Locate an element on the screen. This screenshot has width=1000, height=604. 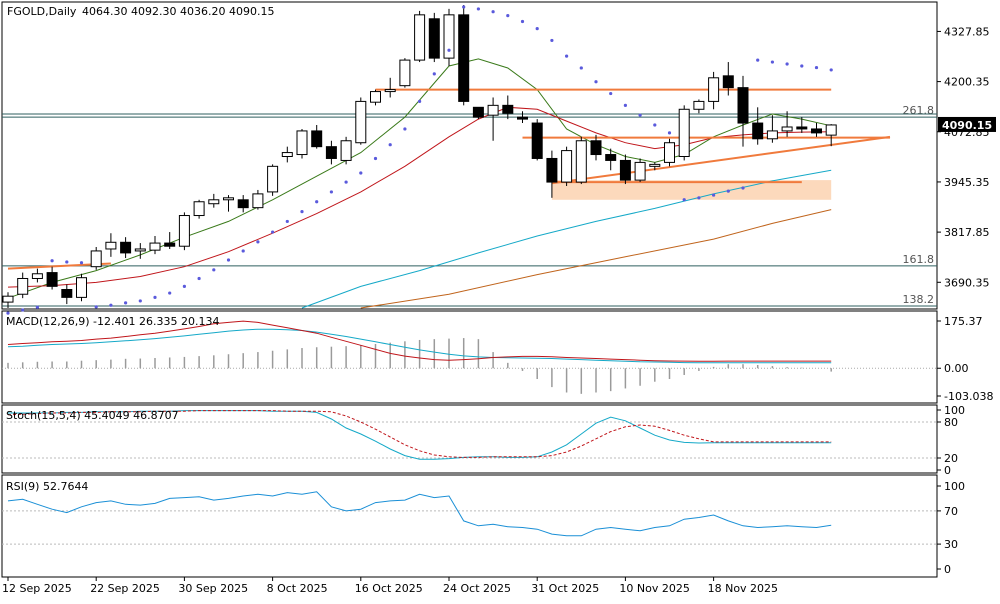
price-axis-label: 4200.35 is located at coordinates (967, 82).